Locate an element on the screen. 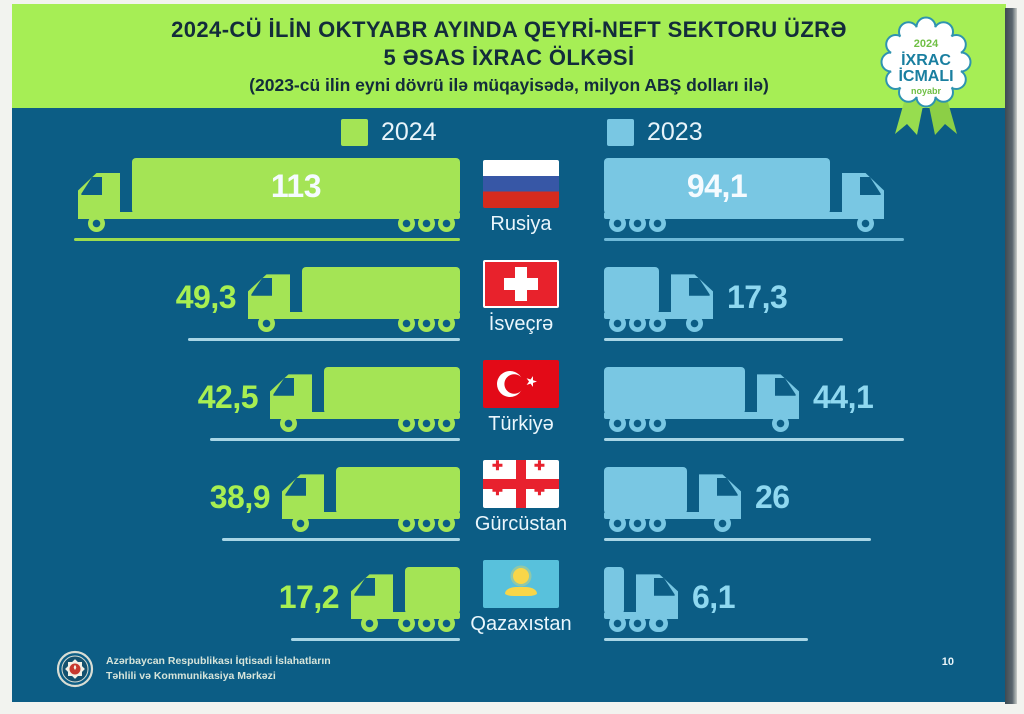 The image size is (1024, 714). bar-2024: 42,5 is located at coordinates (236, 403).